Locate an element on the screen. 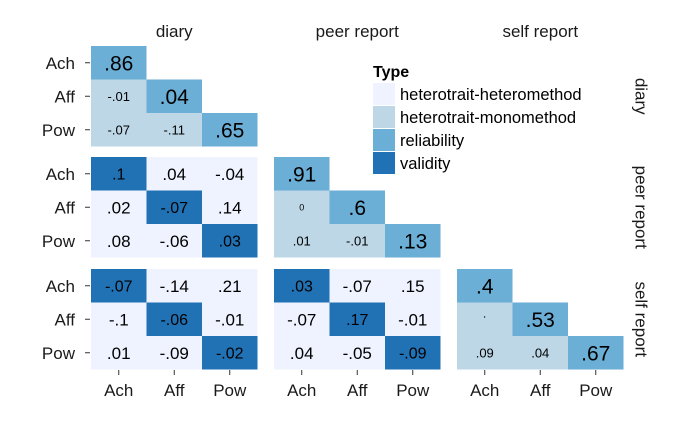  cell-value-label: .67 is located at coordinates (595, 353).